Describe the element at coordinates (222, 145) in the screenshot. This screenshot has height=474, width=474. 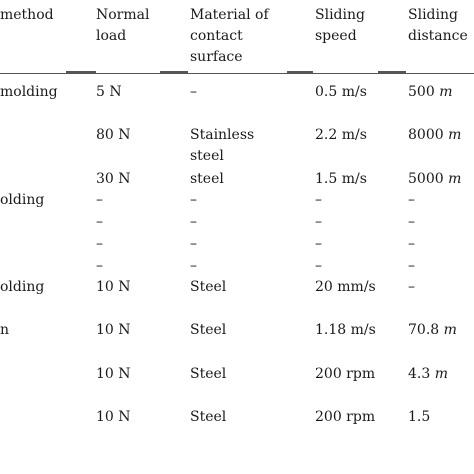
I see `cell-material: Stainless steel` at that location.